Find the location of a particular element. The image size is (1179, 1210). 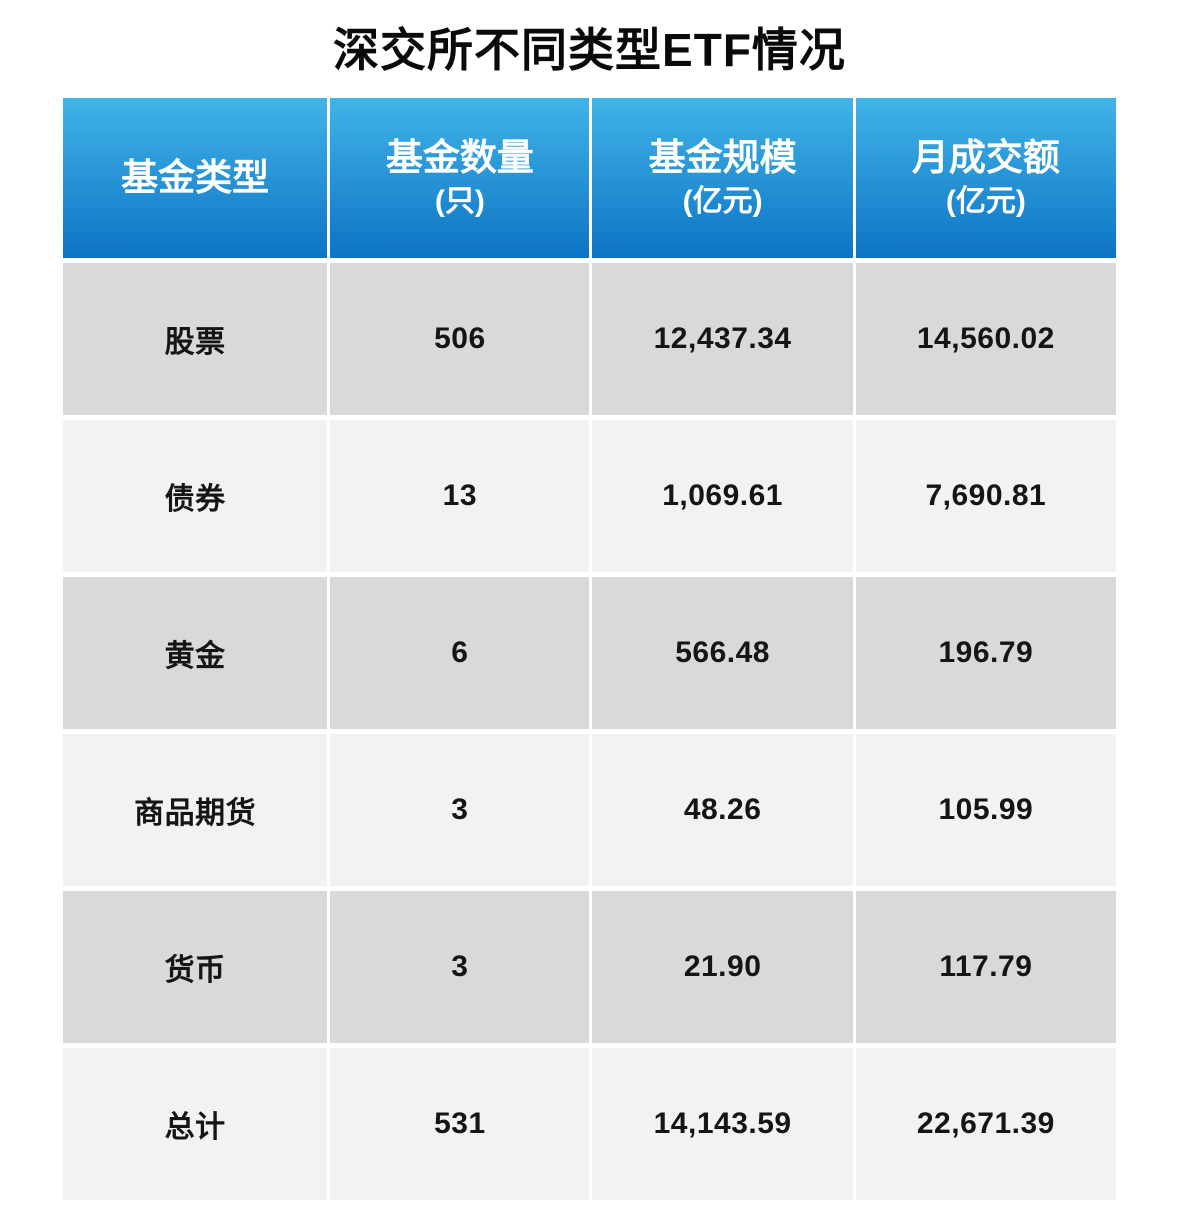

table-row-commodity-futures: 商品期货 3 48.26 105.99 is located at coordinates (589, 810).